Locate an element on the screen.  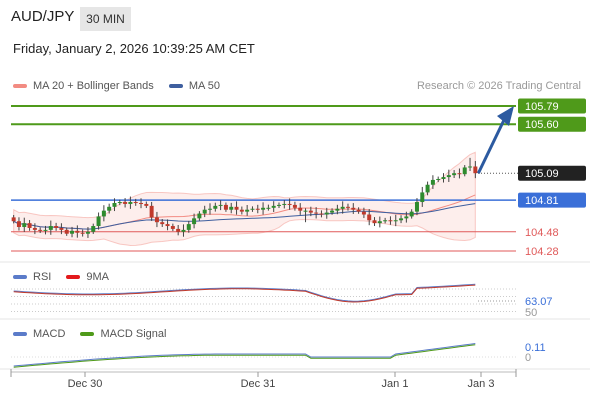
support-label: 104.28 is located at coordinates (542, 252).